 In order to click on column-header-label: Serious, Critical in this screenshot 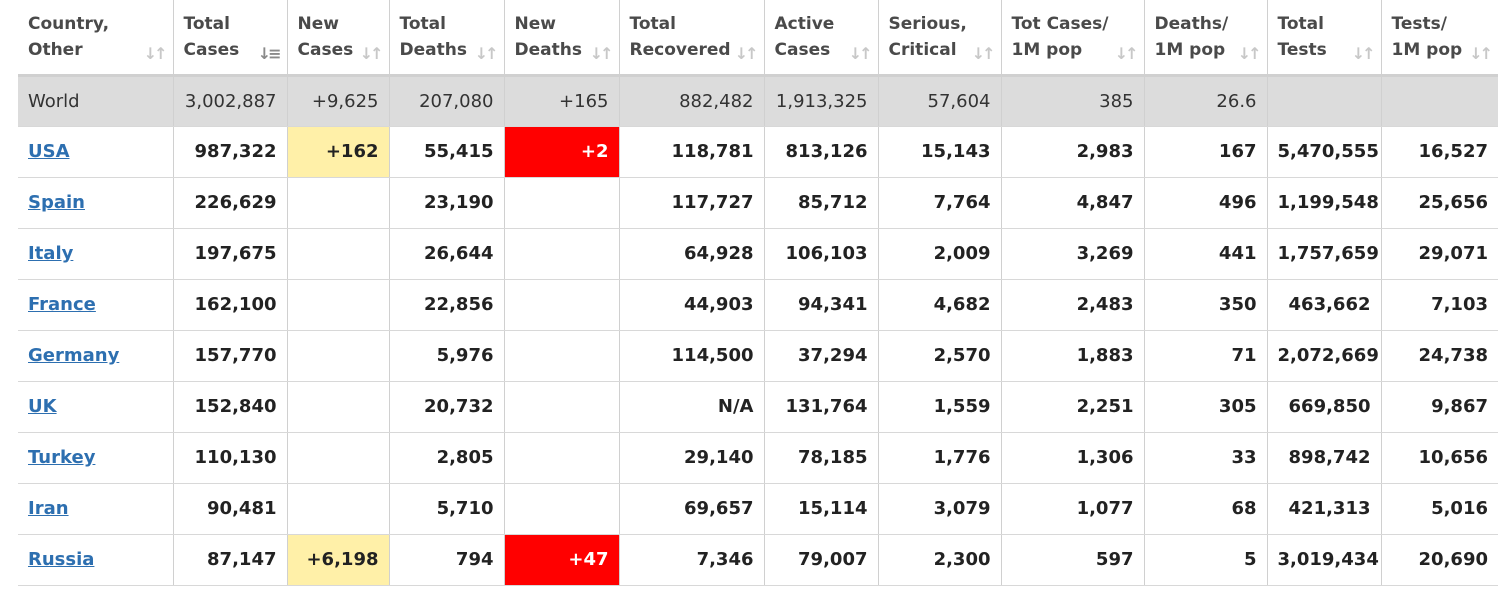, I will do `click(927, 36)`.